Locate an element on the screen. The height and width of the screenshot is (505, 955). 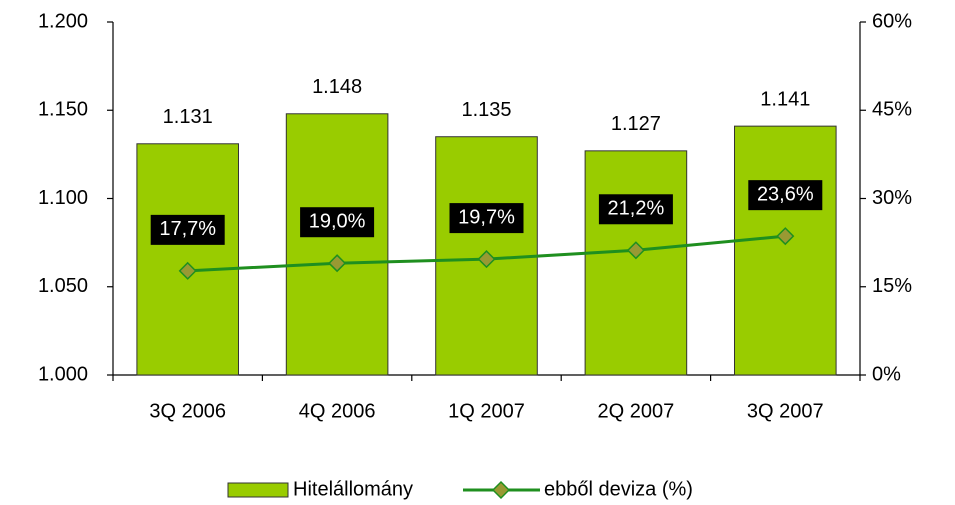
x-tick-label: 3Q 2007 is located at coordinates (785, 411).